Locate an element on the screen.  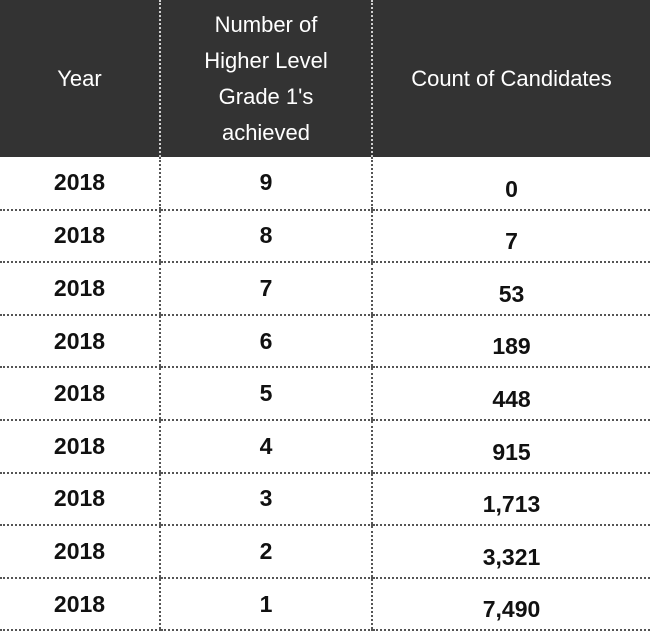
table-row: 2018 6 189 is located at coordinates (325, 341).